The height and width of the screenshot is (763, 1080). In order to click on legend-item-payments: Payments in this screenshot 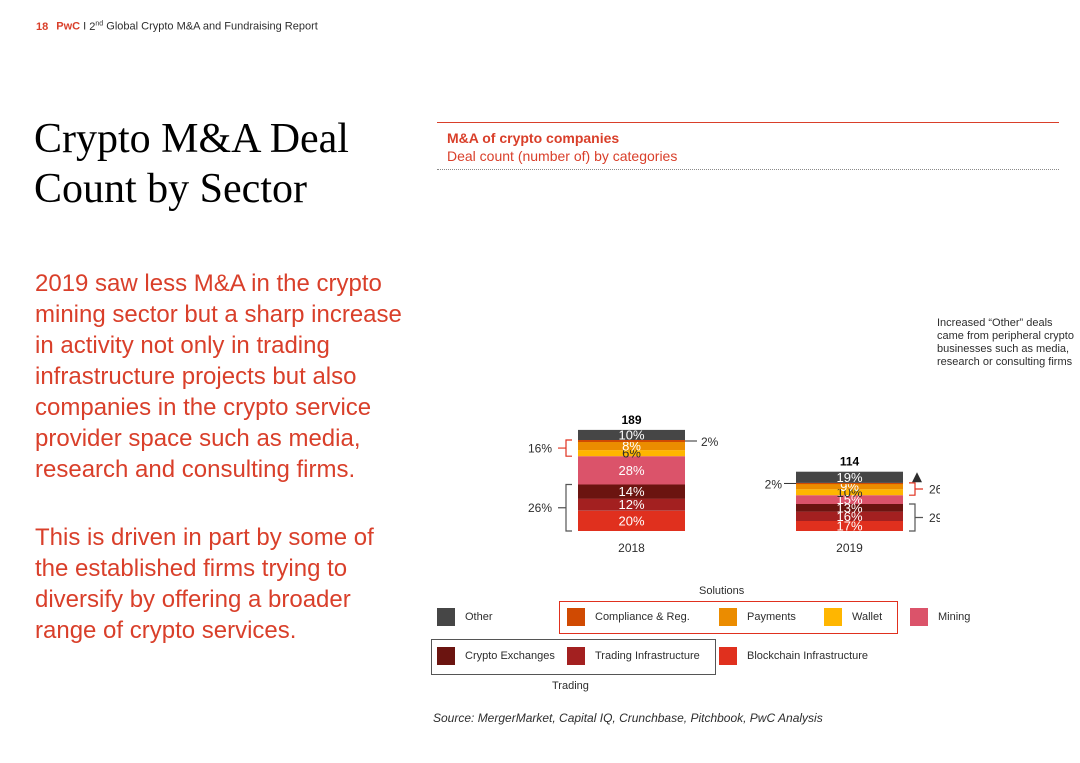, I will do `click(757, 617)`.